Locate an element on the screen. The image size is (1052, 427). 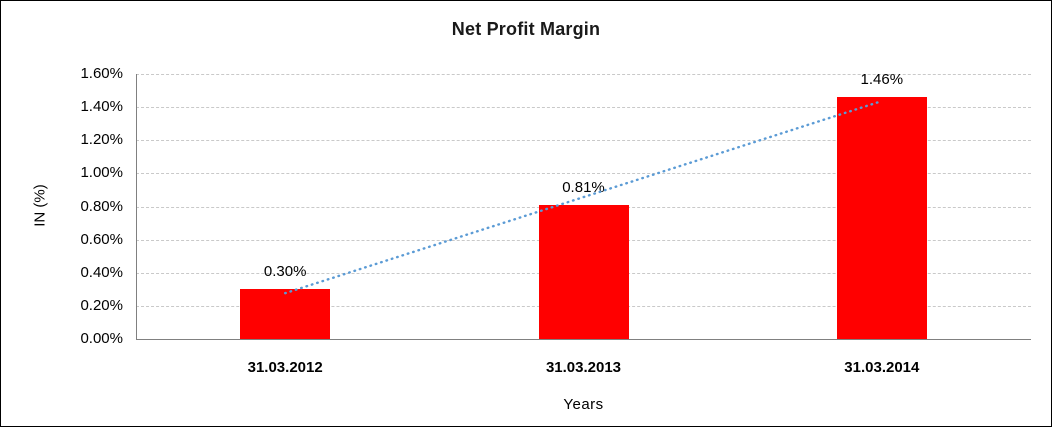
y-tick-label: 0.40% is located at coordinates (101, 272).